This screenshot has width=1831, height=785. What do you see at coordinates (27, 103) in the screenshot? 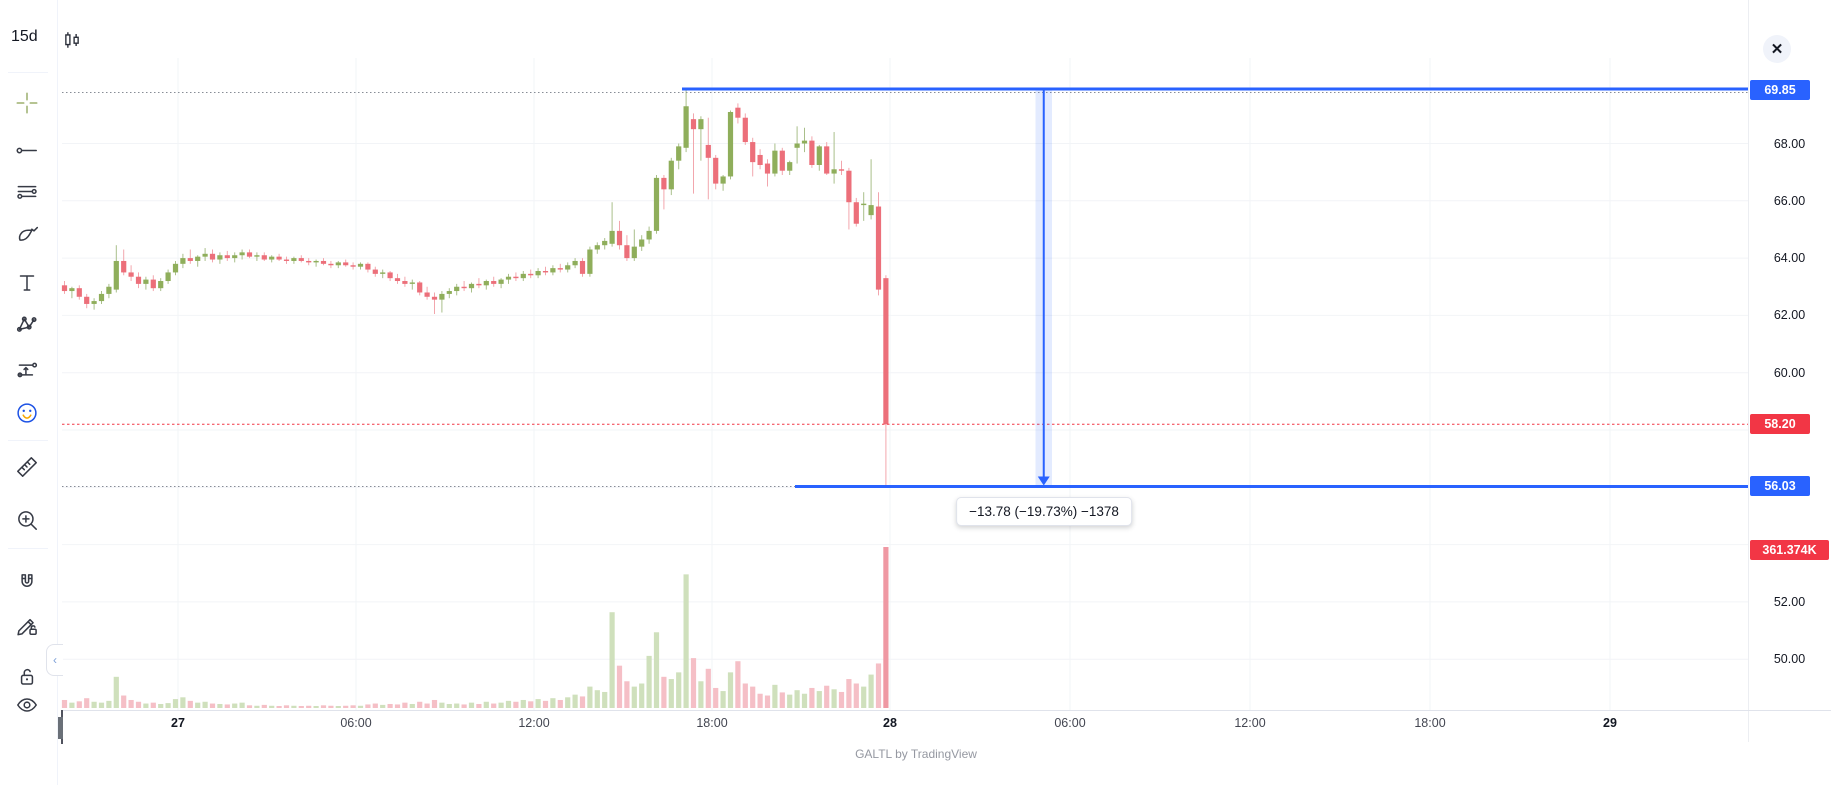
I see `crosshair-button` at bounding box center [27, 103].